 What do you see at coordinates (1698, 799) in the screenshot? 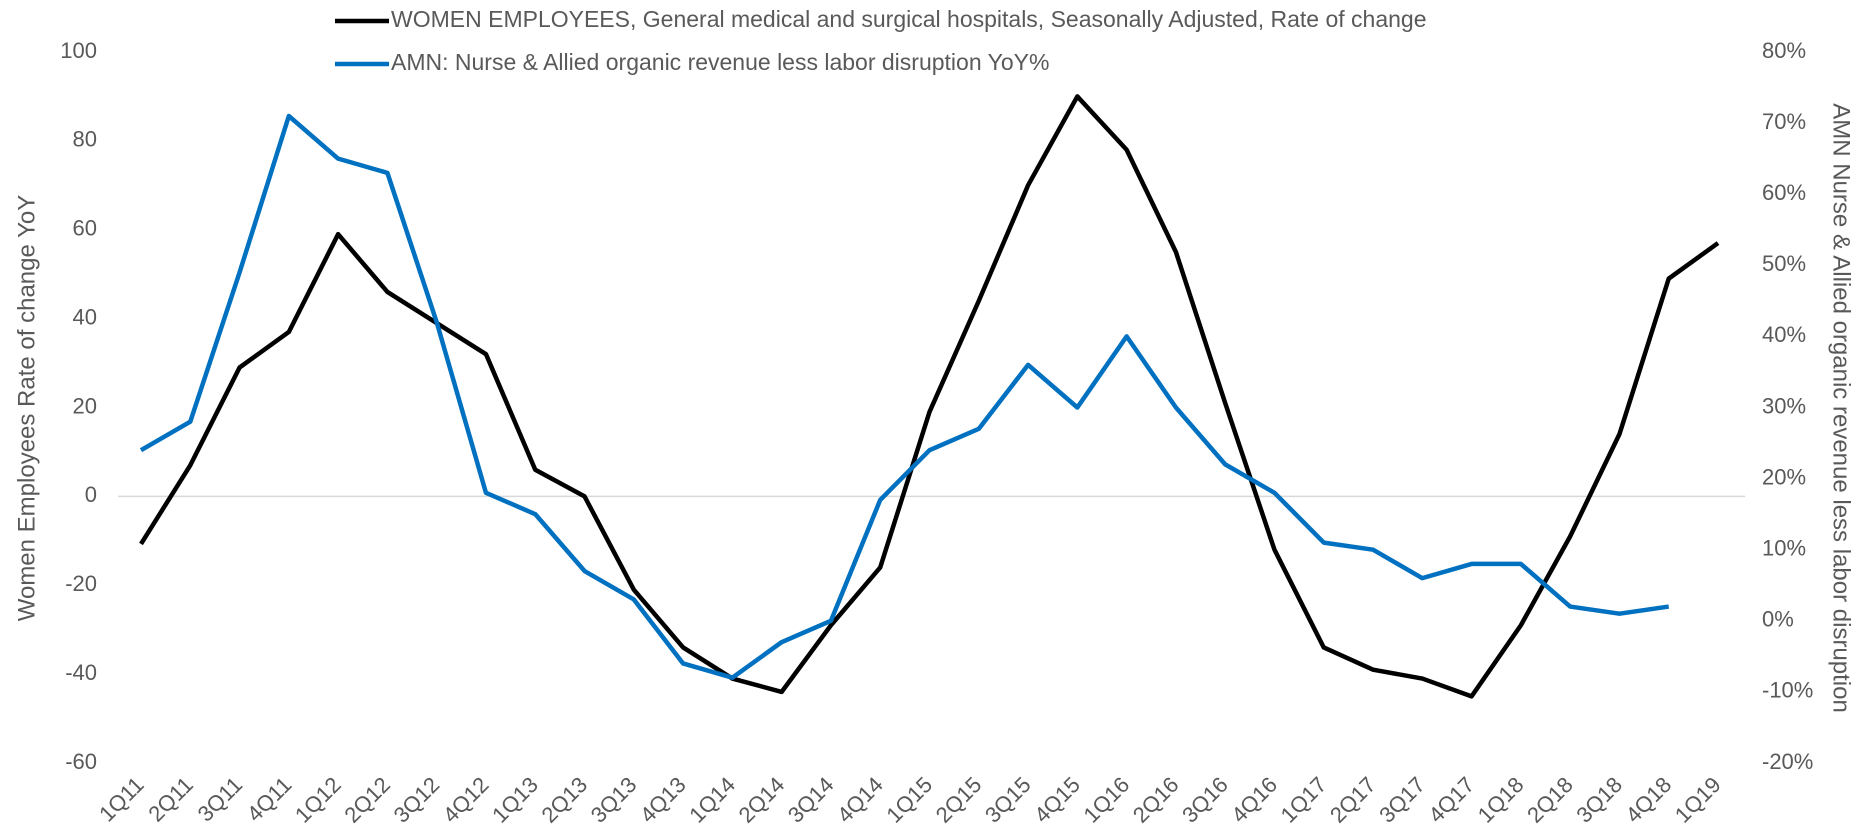
I see `x-tick-label: 1Q19` at bounding box center [1698, 799].